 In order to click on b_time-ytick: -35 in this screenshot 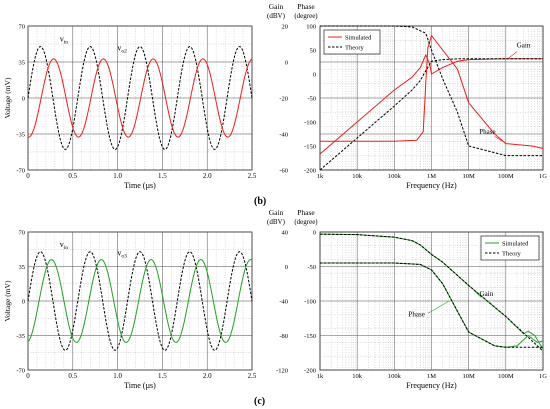, I will do `click(20, 135)`.